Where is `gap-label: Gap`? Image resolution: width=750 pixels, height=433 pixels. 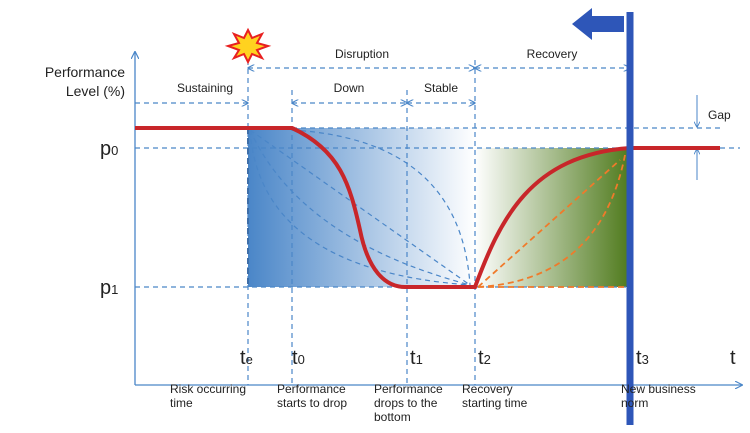
gap-label: Gap is located at coordinates (719, 115).